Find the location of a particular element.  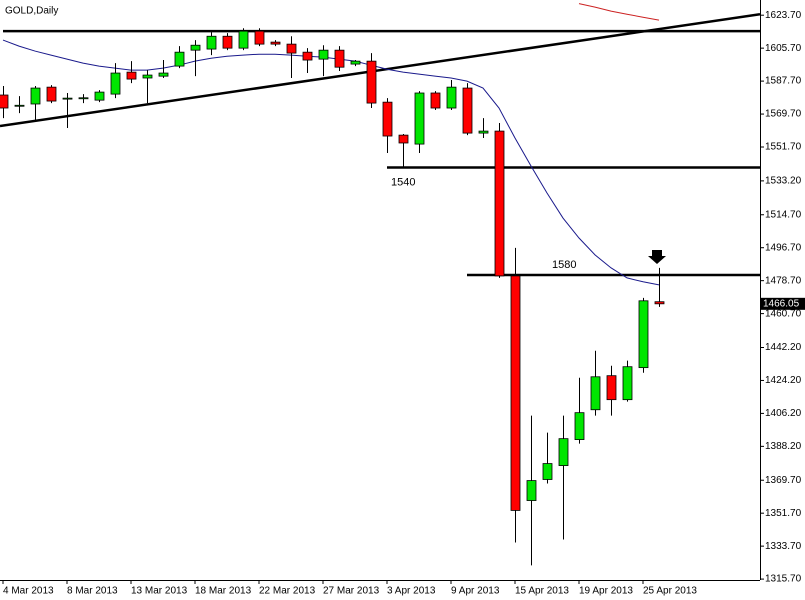

x-tick-label: 3 Apr 2013 is located at coordinates (411, 591).